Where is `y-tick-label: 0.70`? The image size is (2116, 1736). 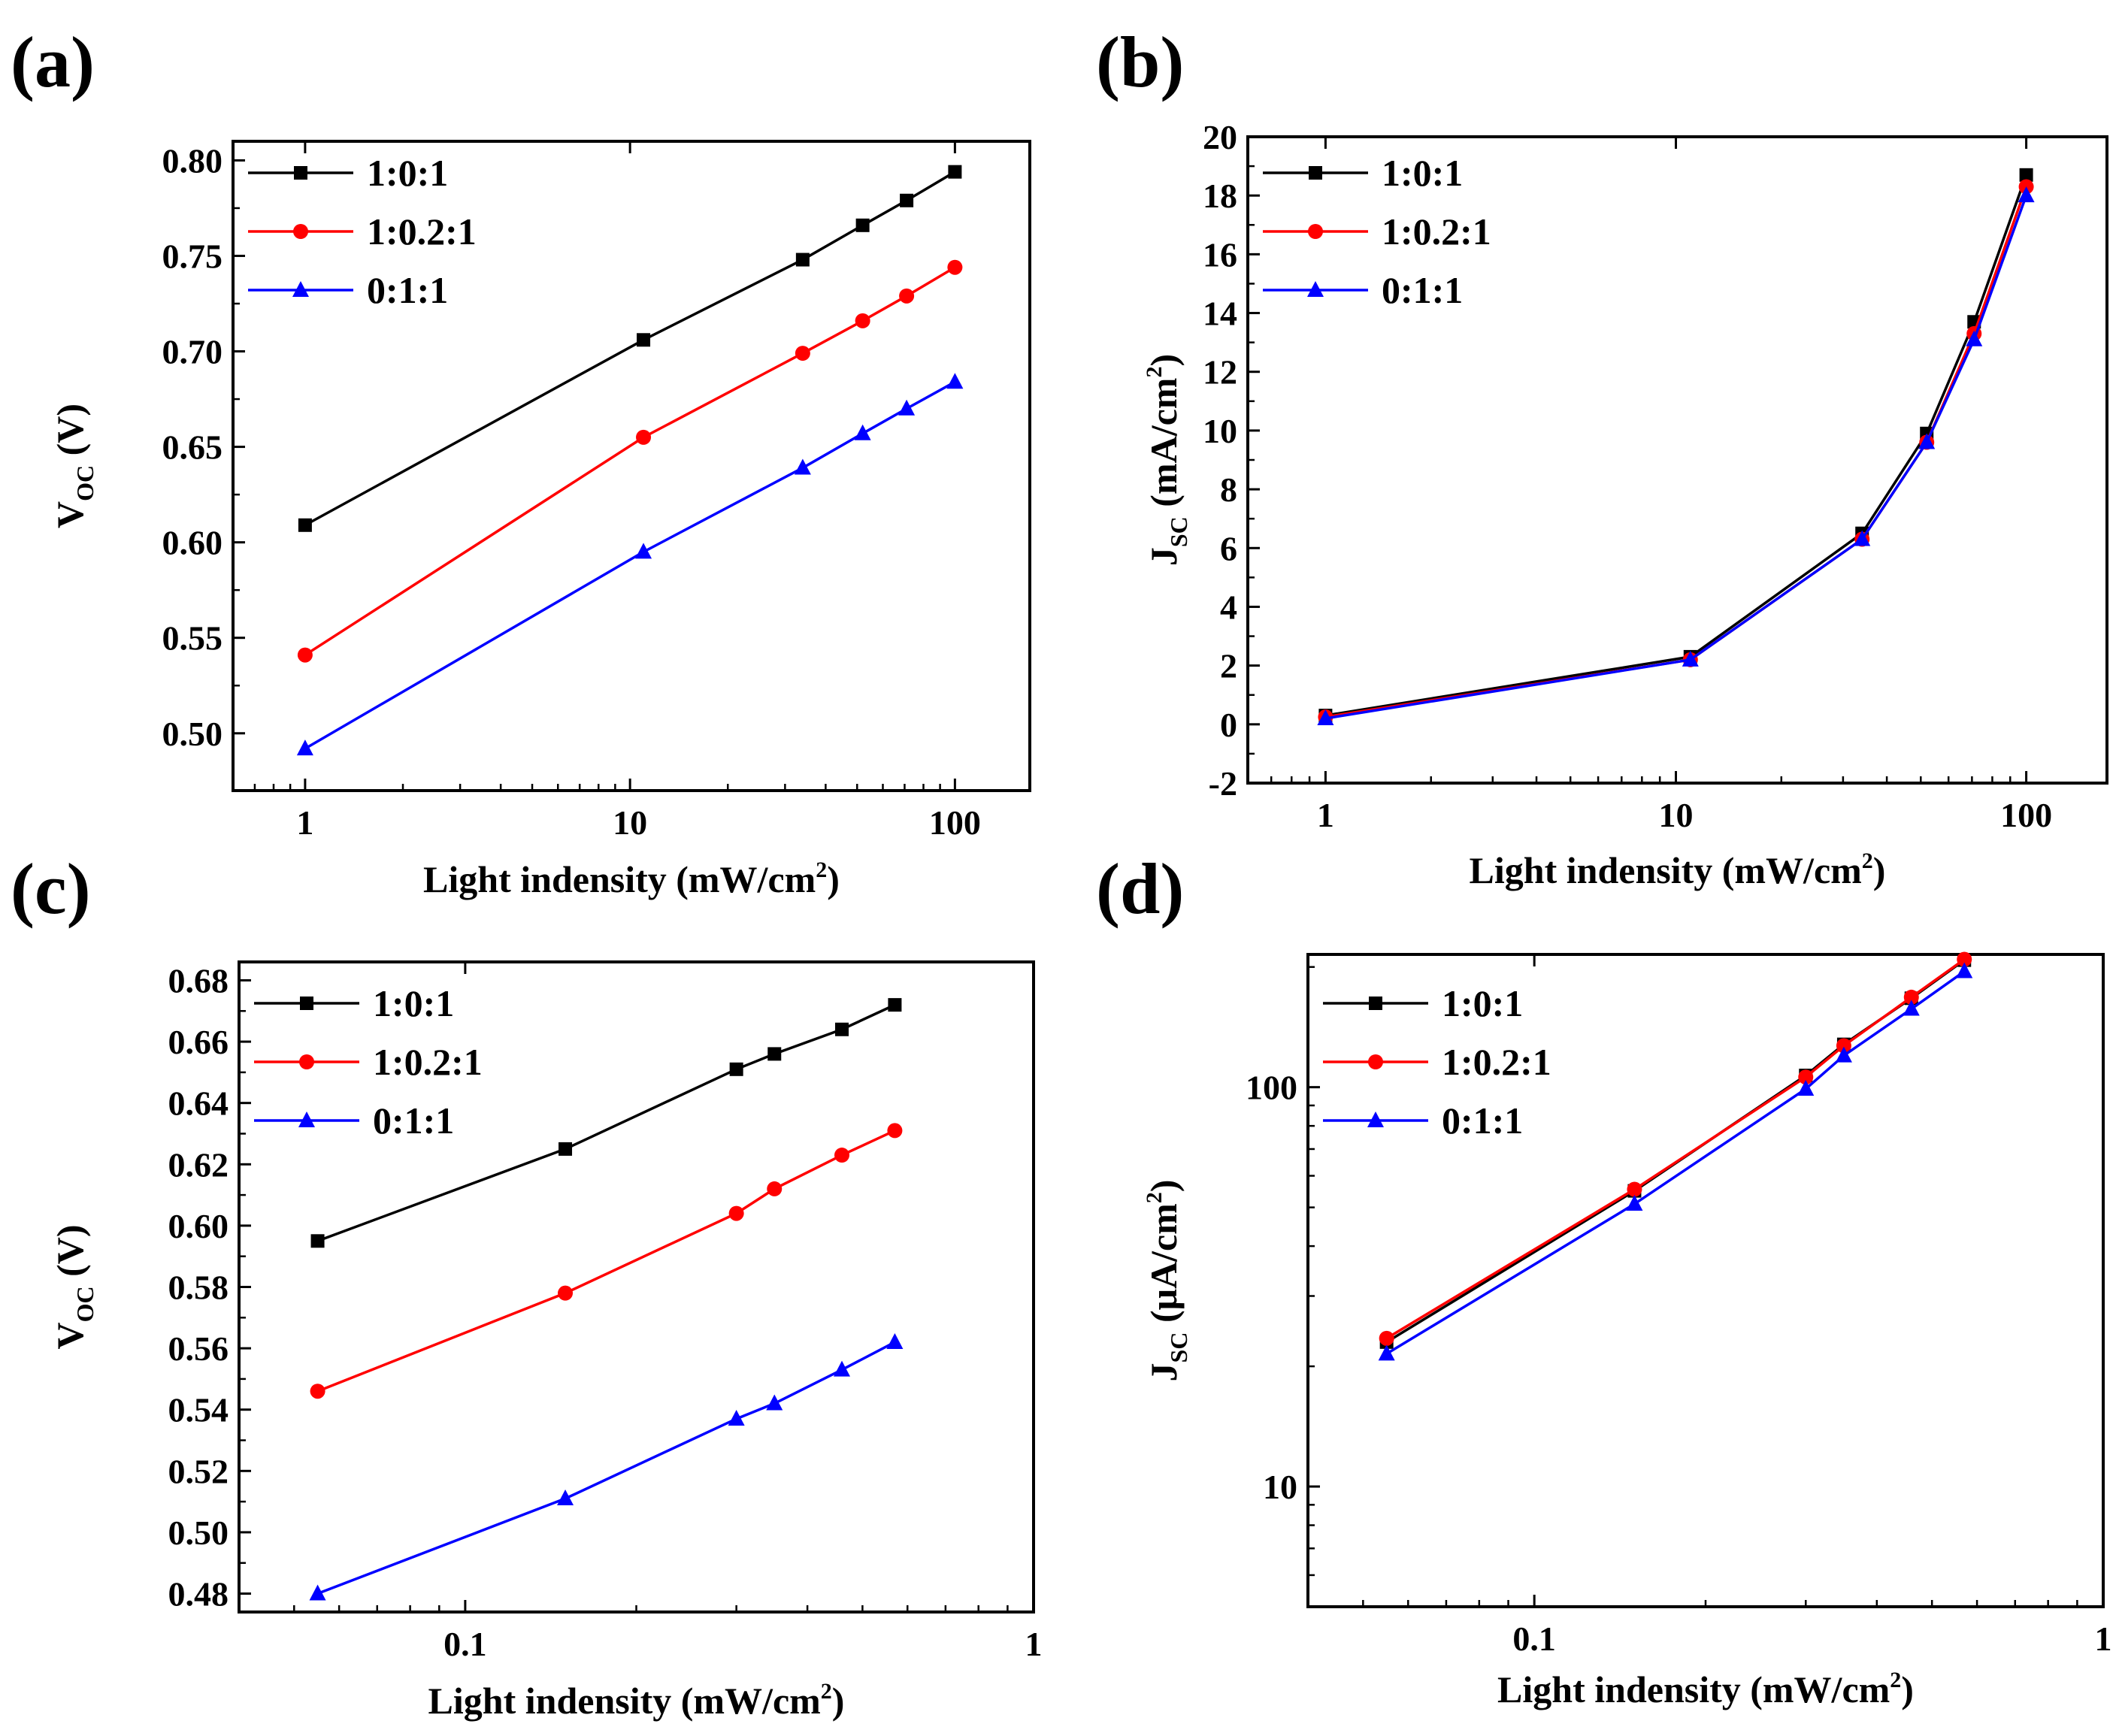 y-tick-label: 0.70 is located at coordinates (192, 352).